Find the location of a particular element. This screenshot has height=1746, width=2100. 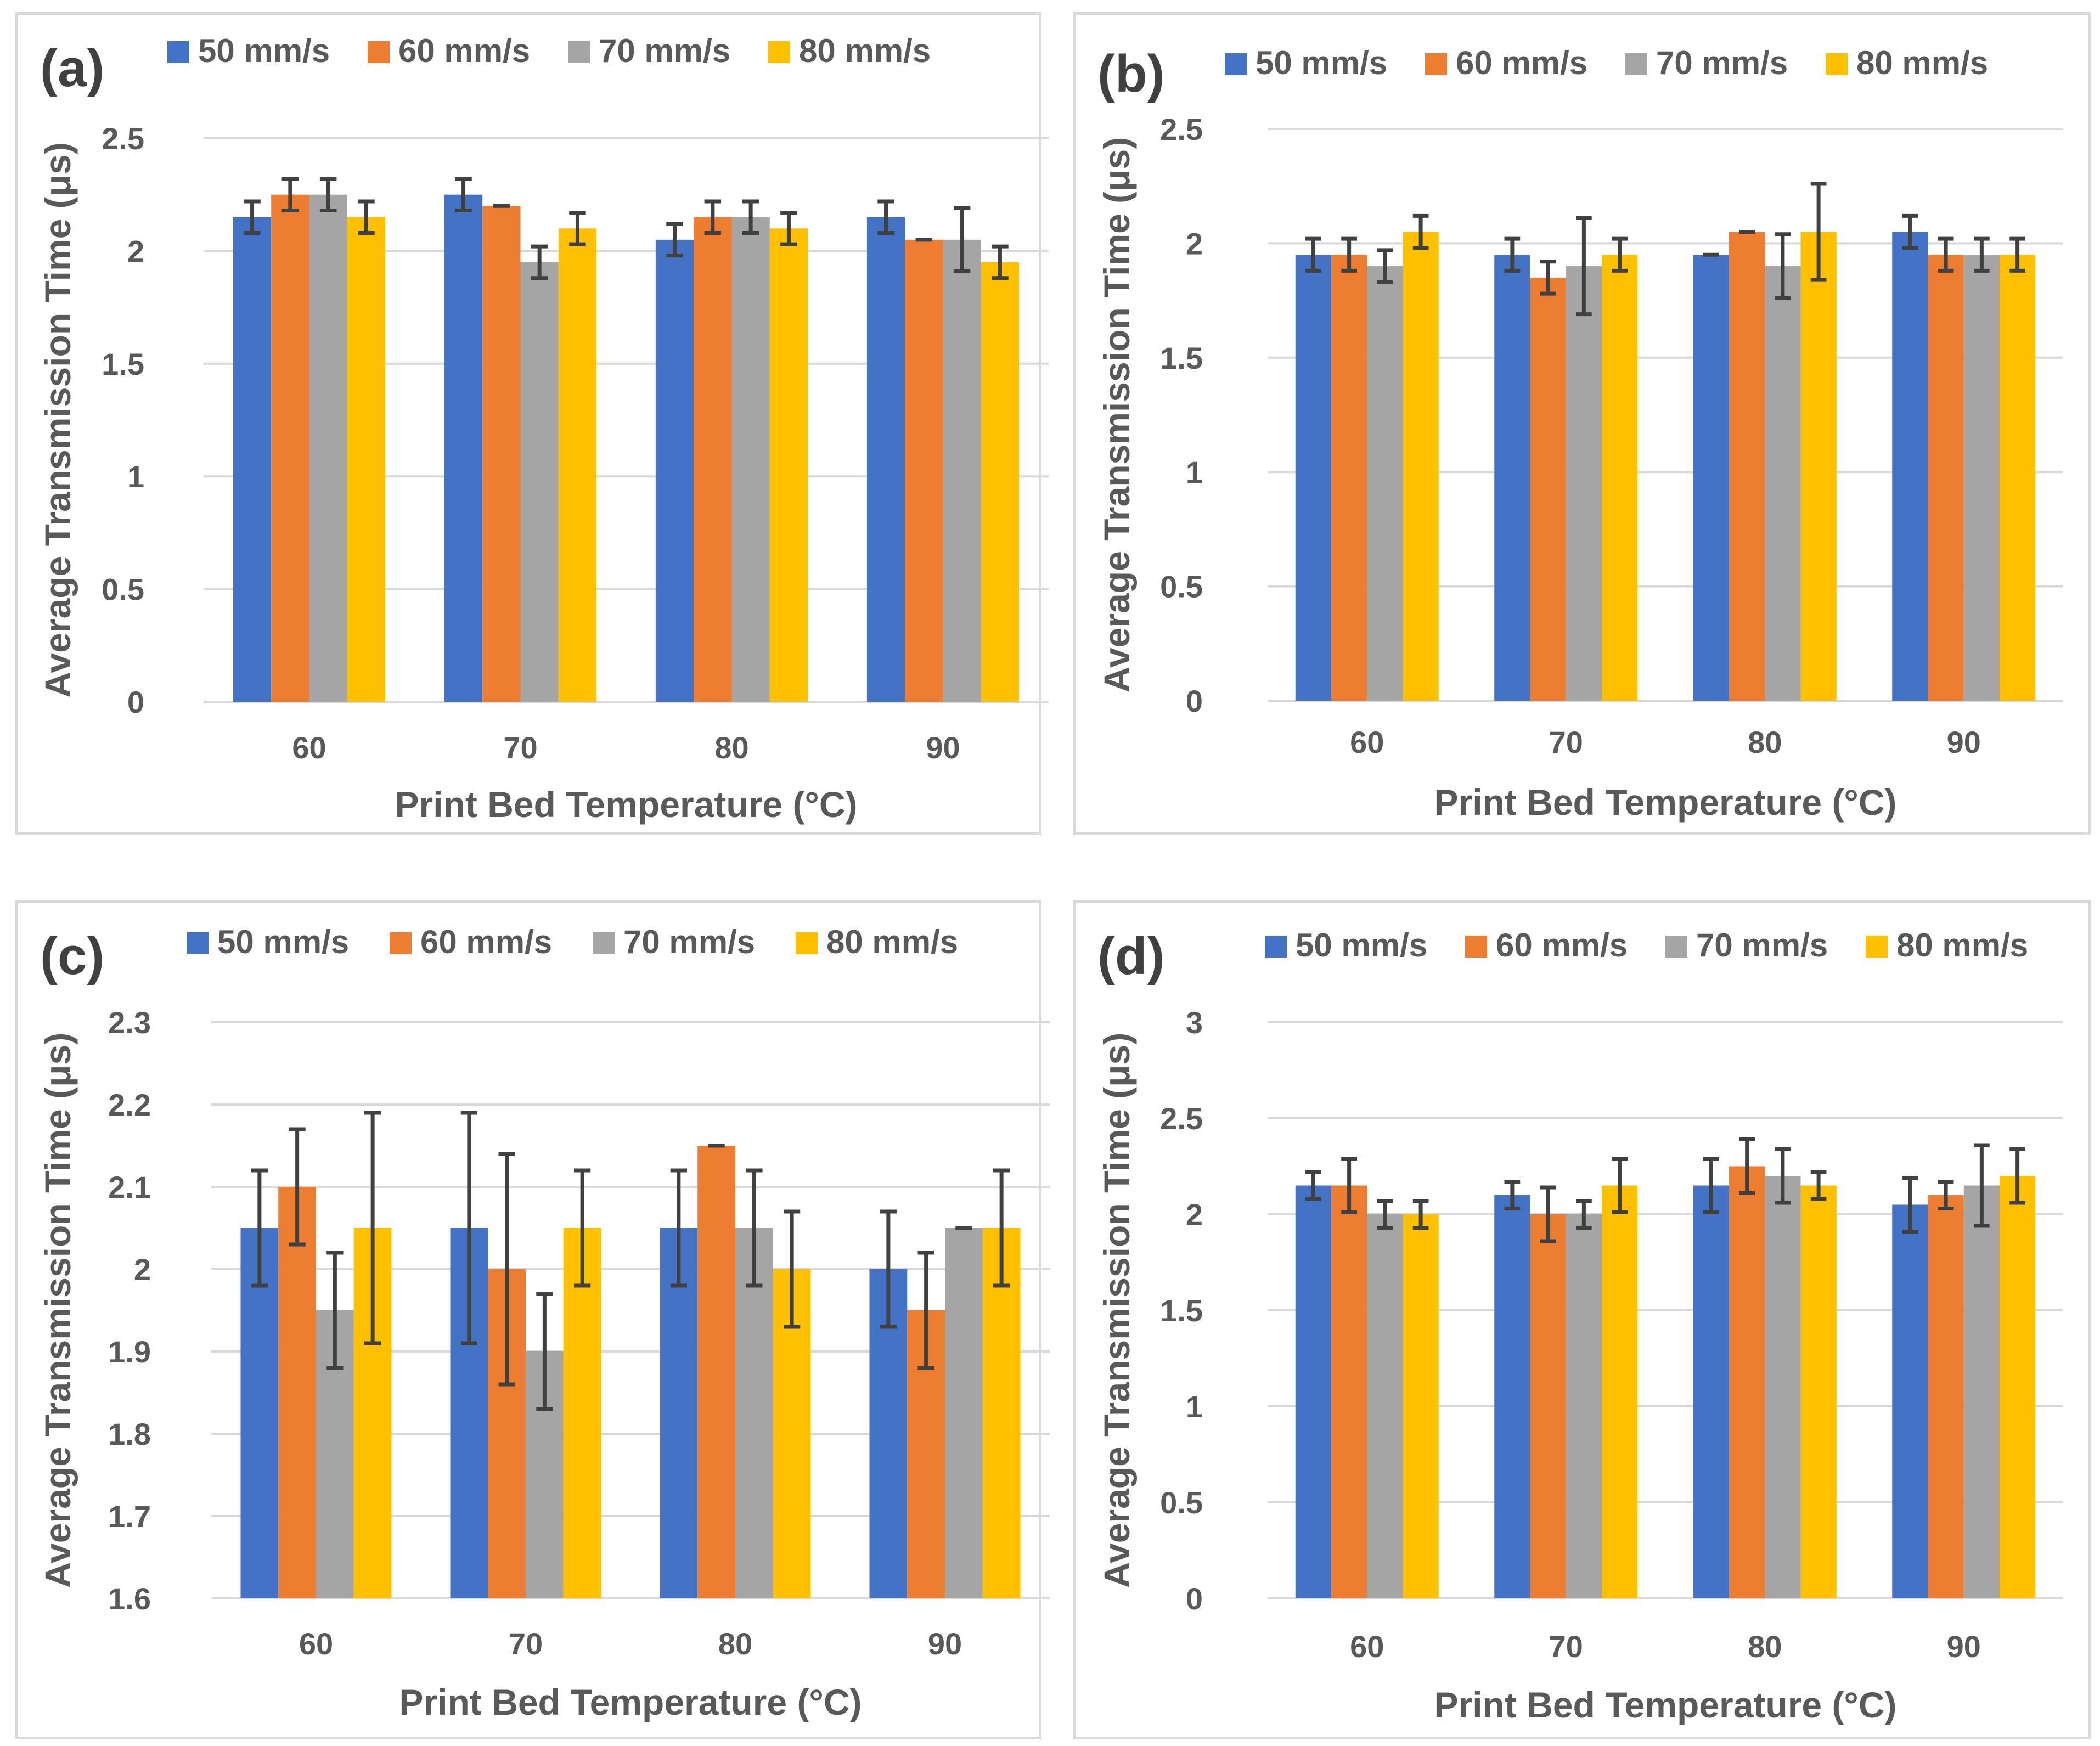

y-axis-title-b: Average Transmission Time (μs) is located at coordinates (1117, 414).